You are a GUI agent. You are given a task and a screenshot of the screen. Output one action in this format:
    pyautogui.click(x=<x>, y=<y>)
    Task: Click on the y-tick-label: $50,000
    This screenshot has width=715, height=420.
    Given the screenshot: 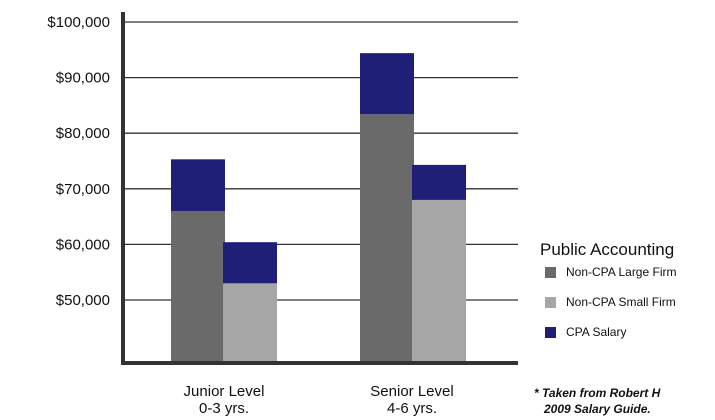 What is the action you would take?
    pyautogui.click(x=83, y=300)
    